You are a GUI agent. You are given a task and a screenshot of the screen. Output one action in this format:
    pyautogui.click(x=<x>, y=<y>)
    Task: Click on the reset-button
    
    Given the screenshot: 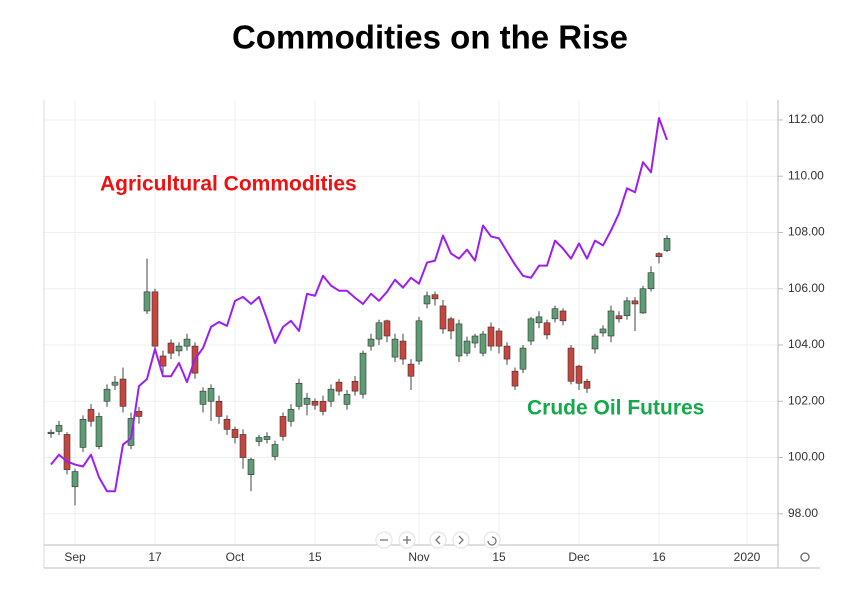 What is the action you would take?
    pyautogui.click(x=492, y=540)
    